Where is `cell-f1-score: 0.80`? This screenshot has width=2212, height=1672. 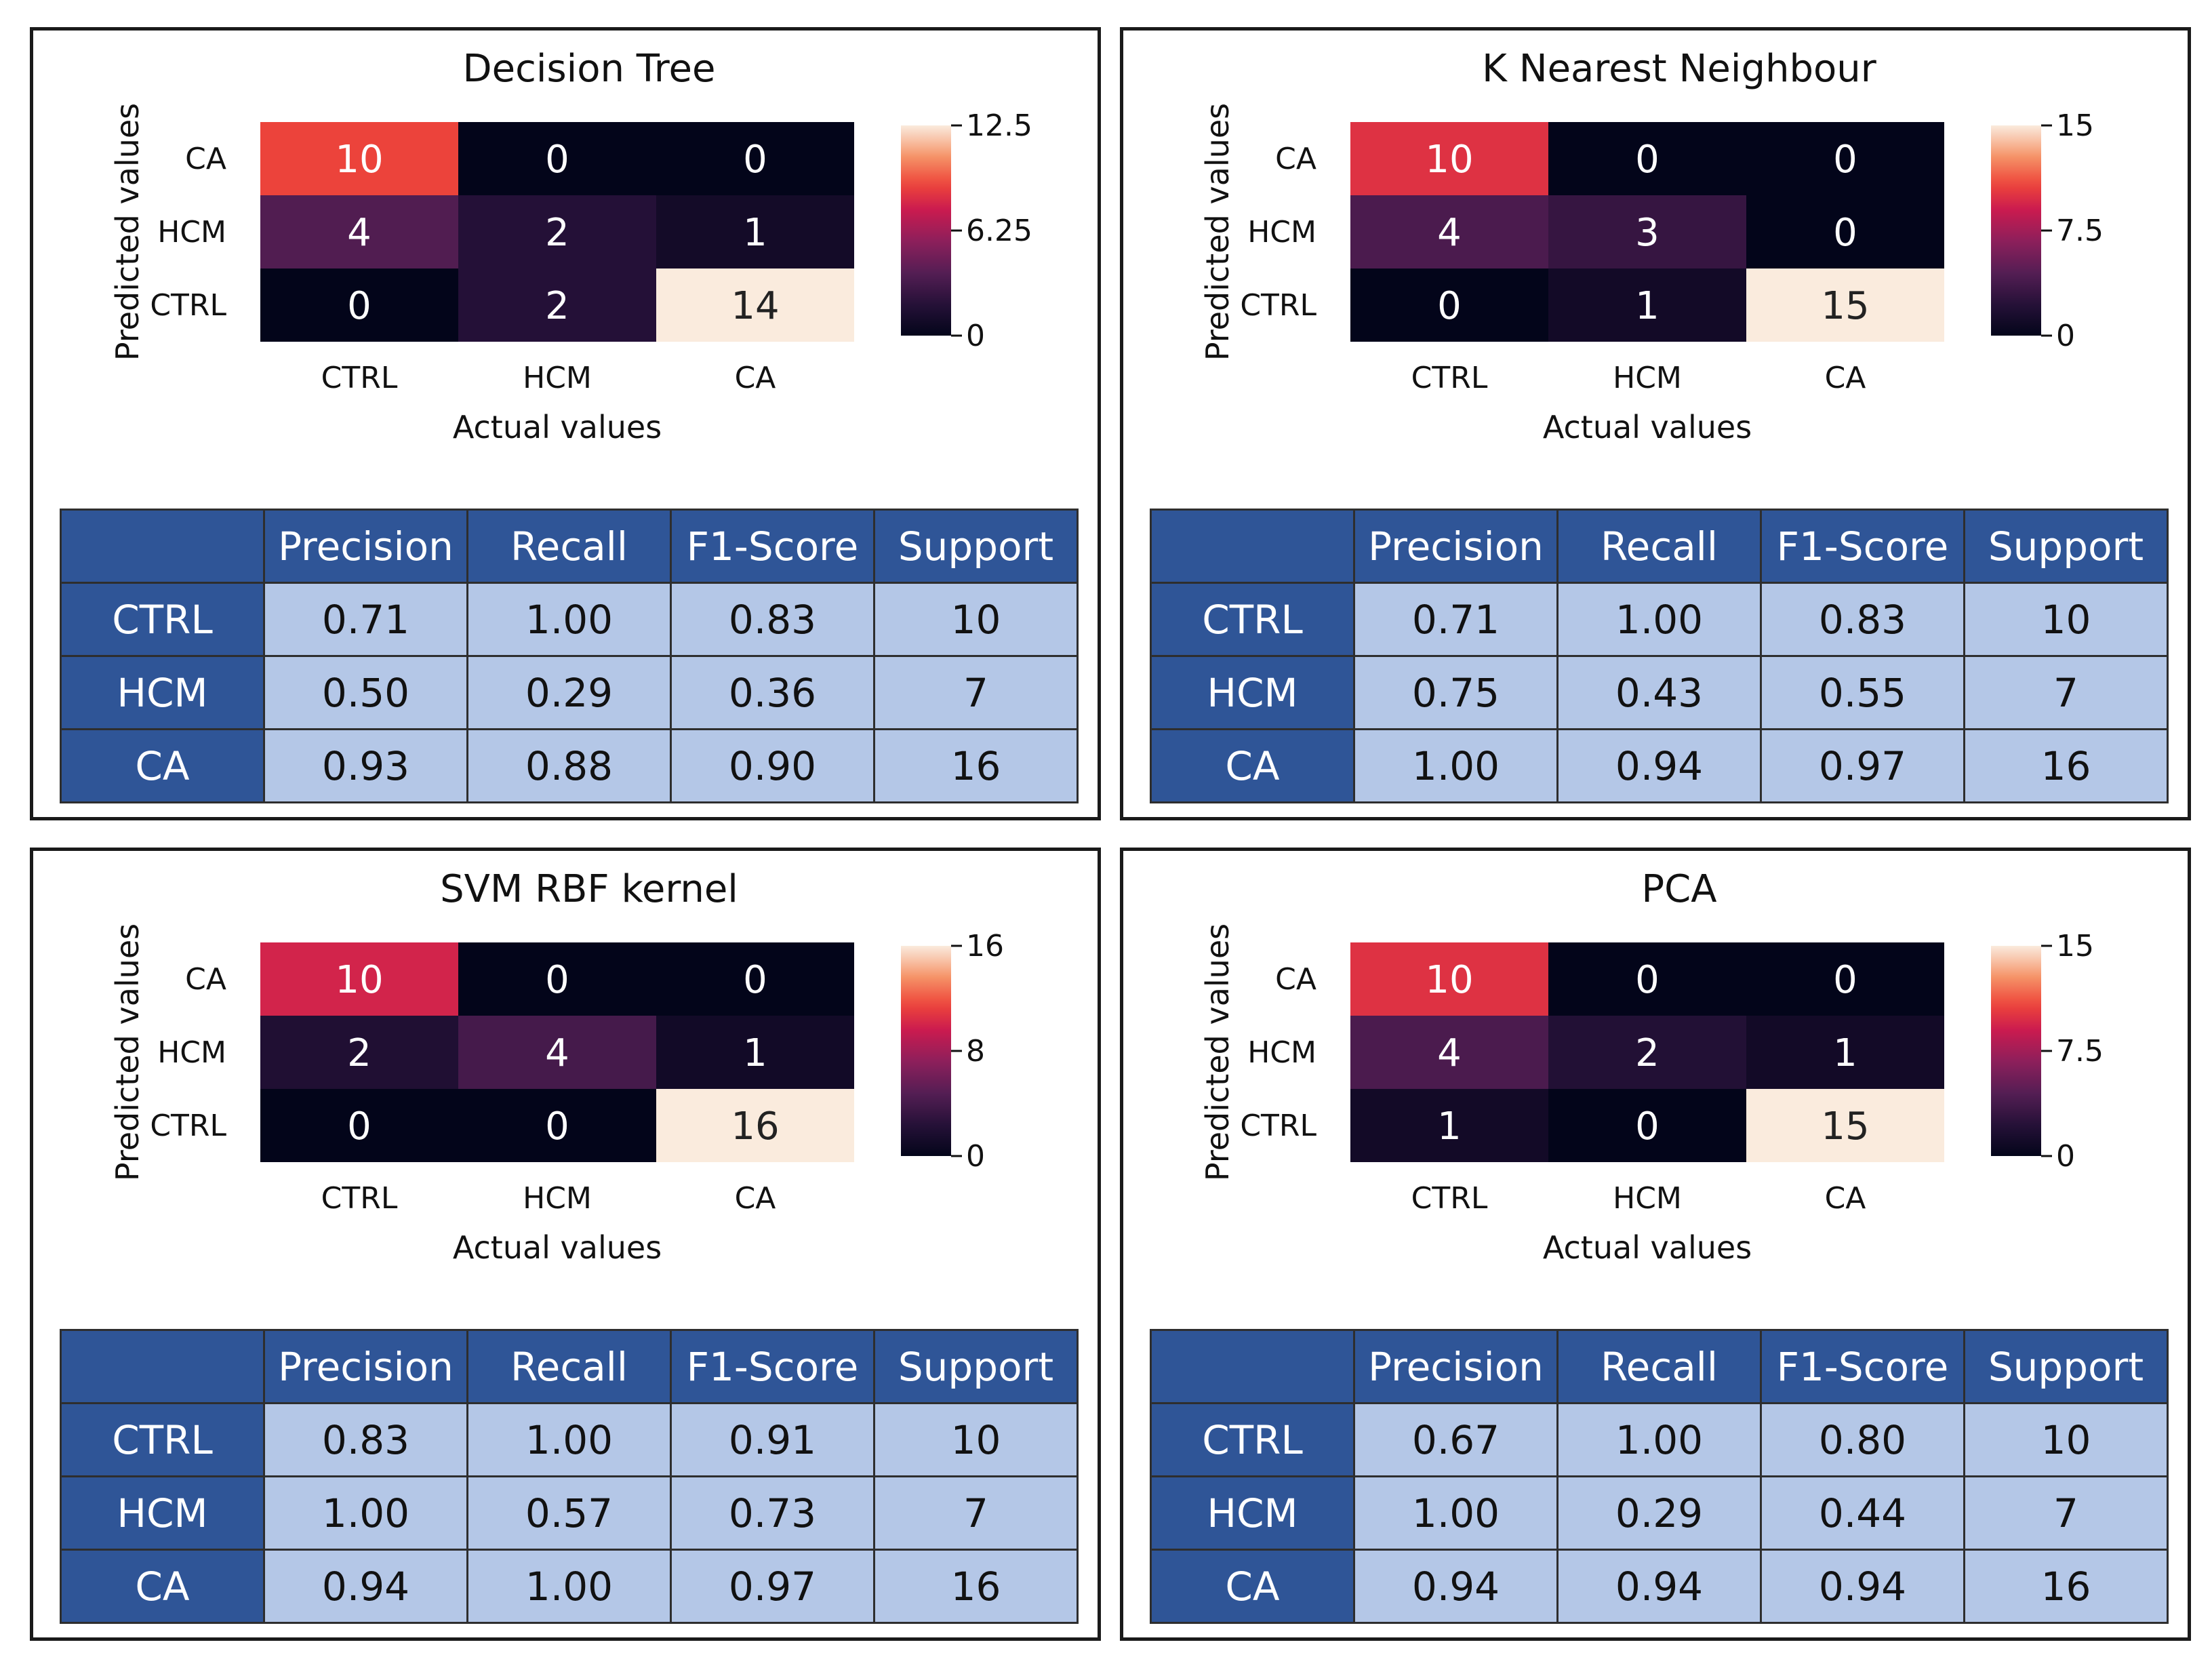 cell-f1-score: 0.80 is located at coordinates (1862, 1439).